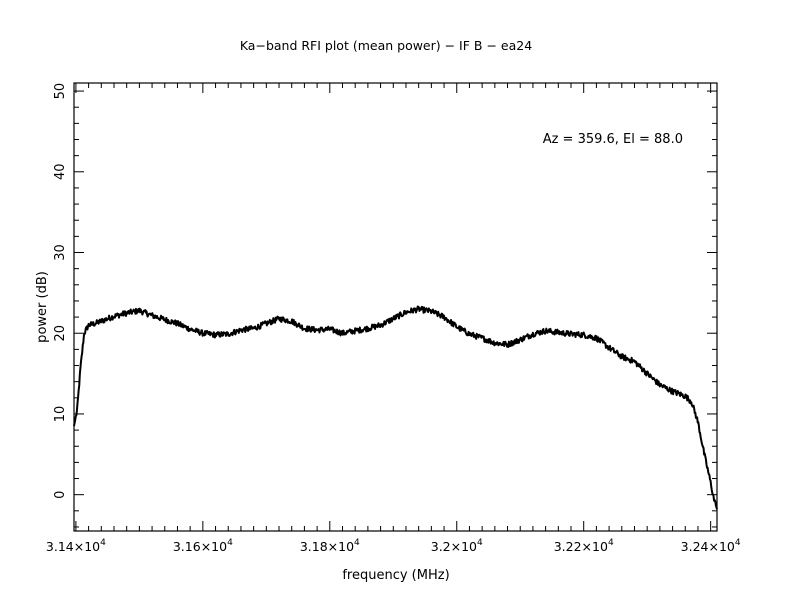  What do you see at coordinates (330, 546) in the screenshot?
I see `x-tick-label: 3.18×104` at bounding box center [330, 546].